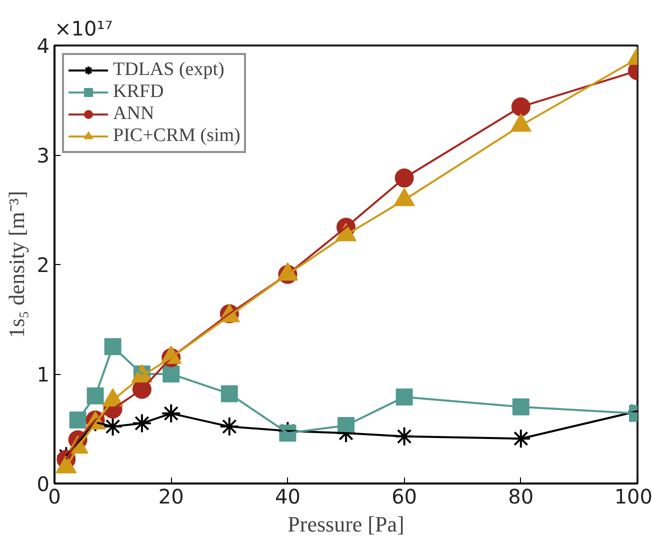 Image resolution: width=652 pixels, height=539 pixels. I want to click on y-tick-label: 4, so click(43, 46).